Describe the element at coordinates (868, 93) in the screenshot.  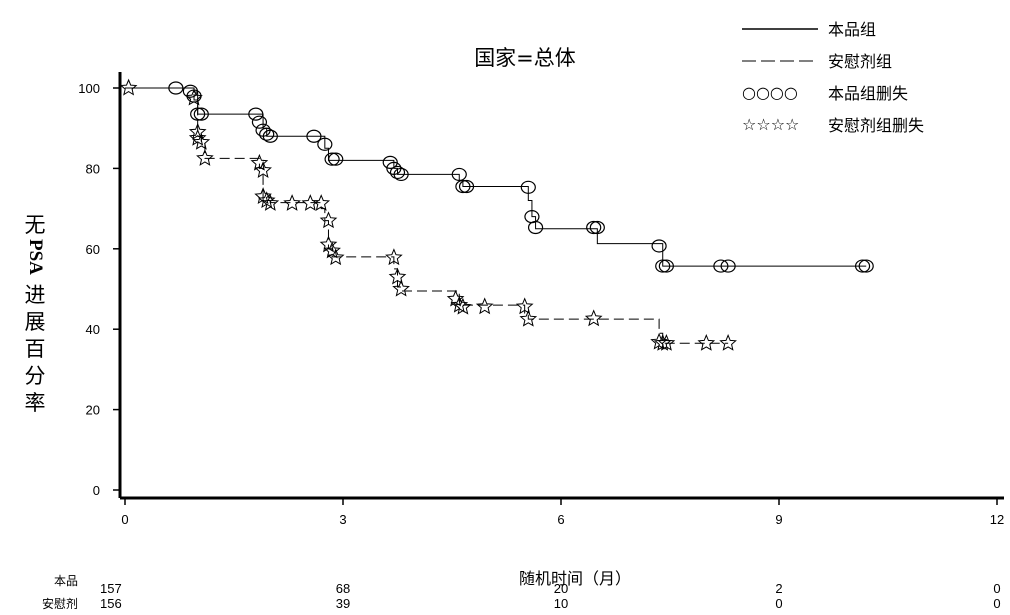
I see `legend-label: 本品组删失` at that location.